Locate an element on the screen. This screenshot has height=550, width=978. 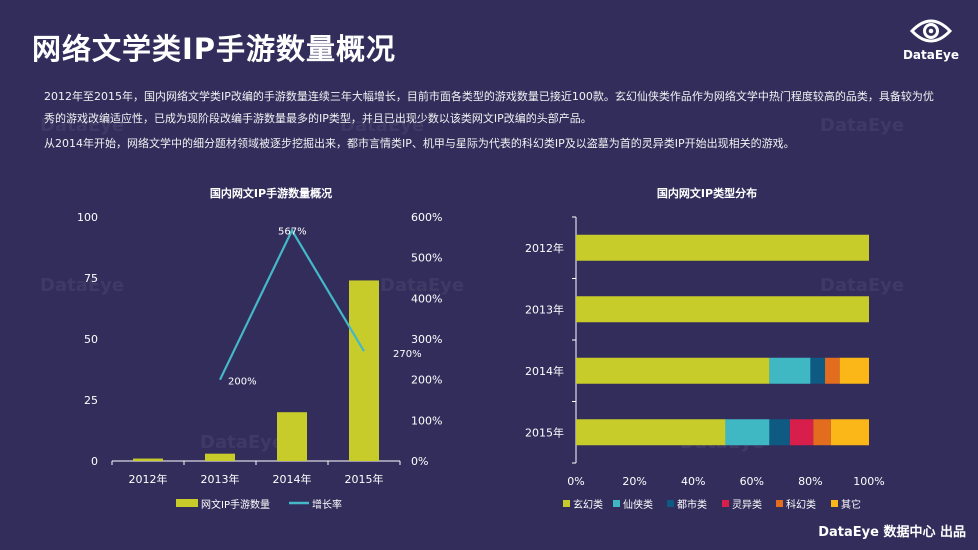
legend-label-kehuan: 科幻类 is located at coordinates (801, 504).